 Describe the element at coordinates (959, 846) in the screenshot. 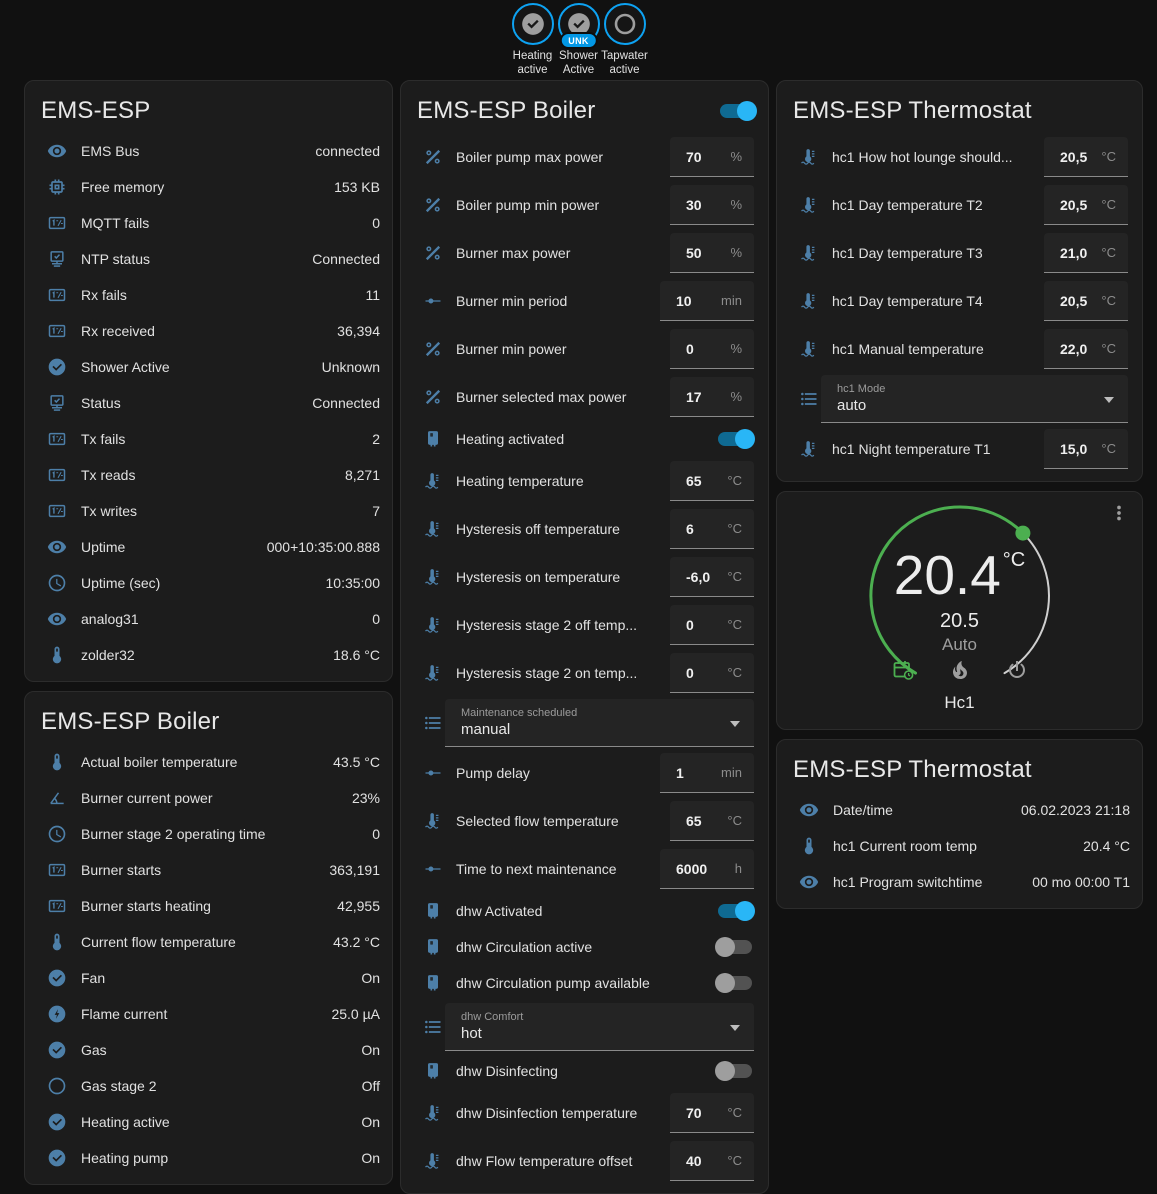

I see `entity-row: hc1 Current room temp 20.4 °C` at that location.